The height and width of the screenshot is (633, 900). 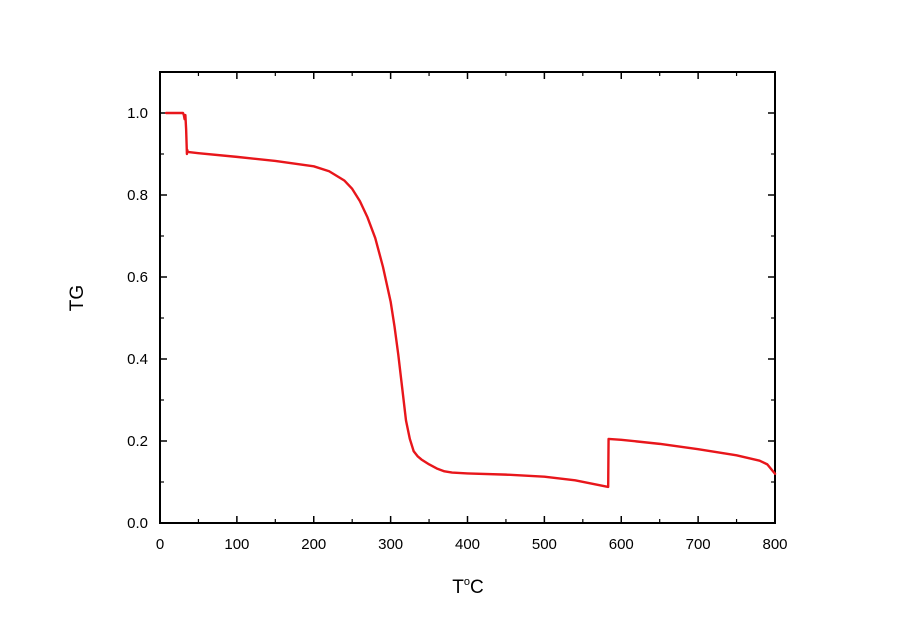 I want to click on x-tick-label: 500, so click(x=544, y=544).